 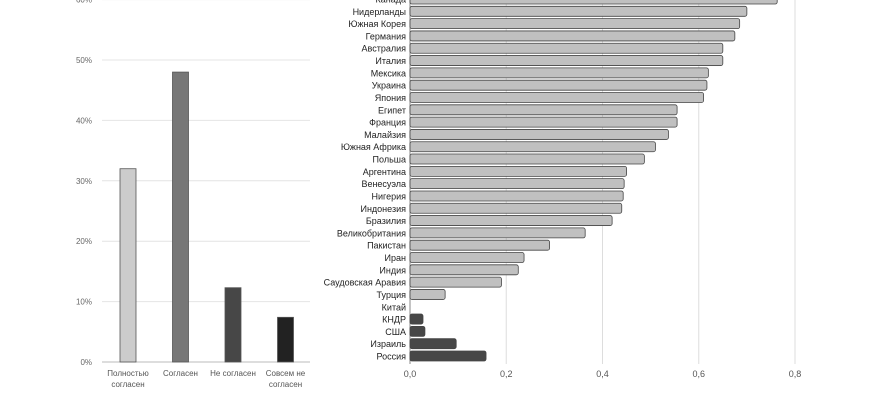 What do you see at coordinates (84, 60) in the screenshot?
I see `y-tick-label: 50%` at bounding box center [84, 60].